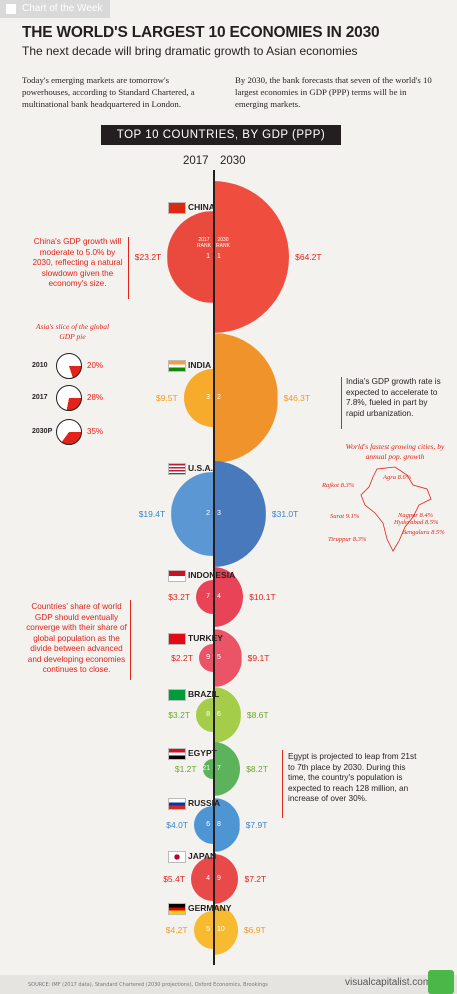  What do you see at coordinates (176, 930) in the screenshot?
I see `germany-gdp-2017-label: $4.2T` at bounding box center [176, 930].